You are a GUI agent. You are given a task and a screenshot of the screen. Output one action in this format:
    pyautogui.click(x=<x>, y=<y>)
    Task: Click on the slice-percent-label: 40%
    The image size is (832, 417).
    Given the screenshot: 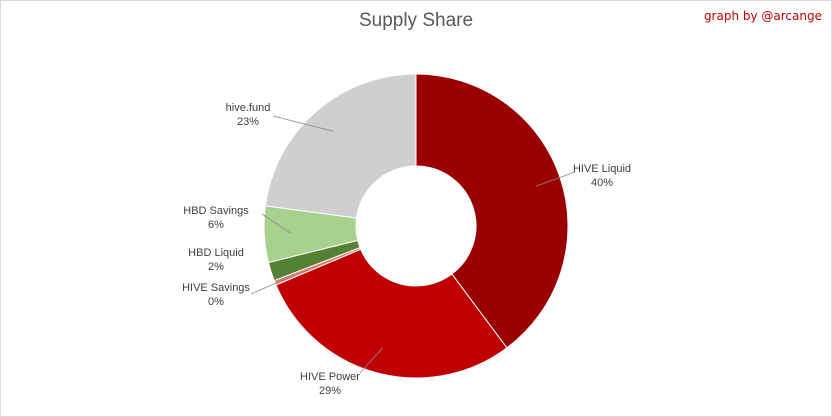 What is the action you would take?
    pyautogui.click(x=602, y=183)
    